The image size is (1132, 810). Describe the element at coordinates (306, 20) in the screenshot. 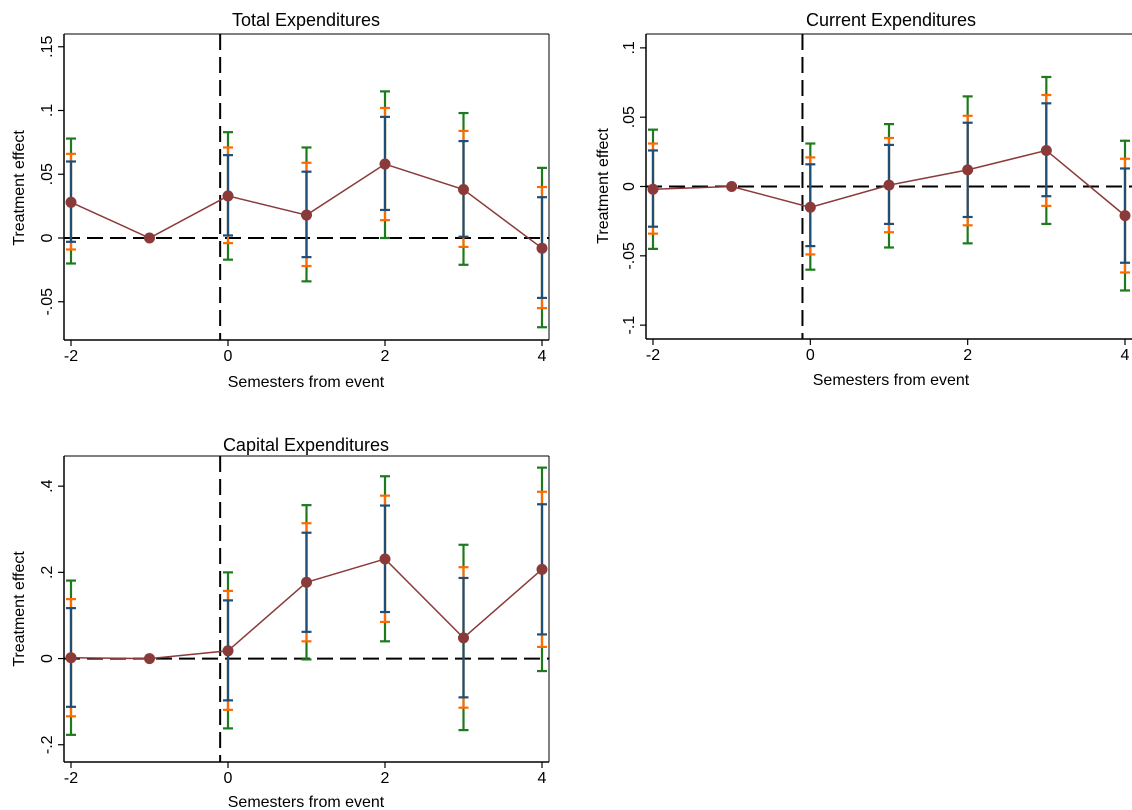

I see `chart-title: Total Expenditures` at that location.